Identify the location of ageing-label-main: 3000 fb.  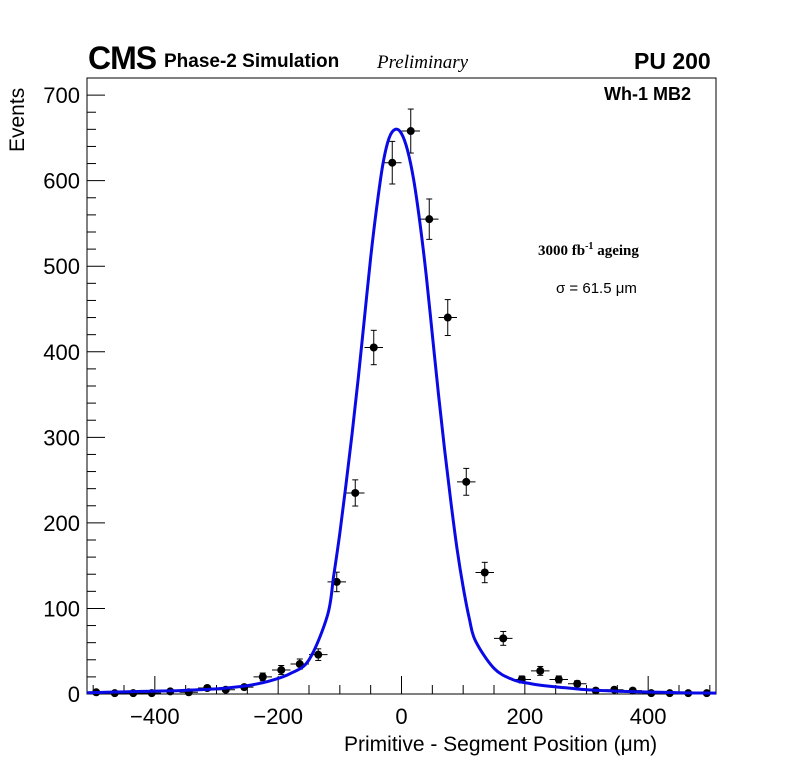
(562, 251).